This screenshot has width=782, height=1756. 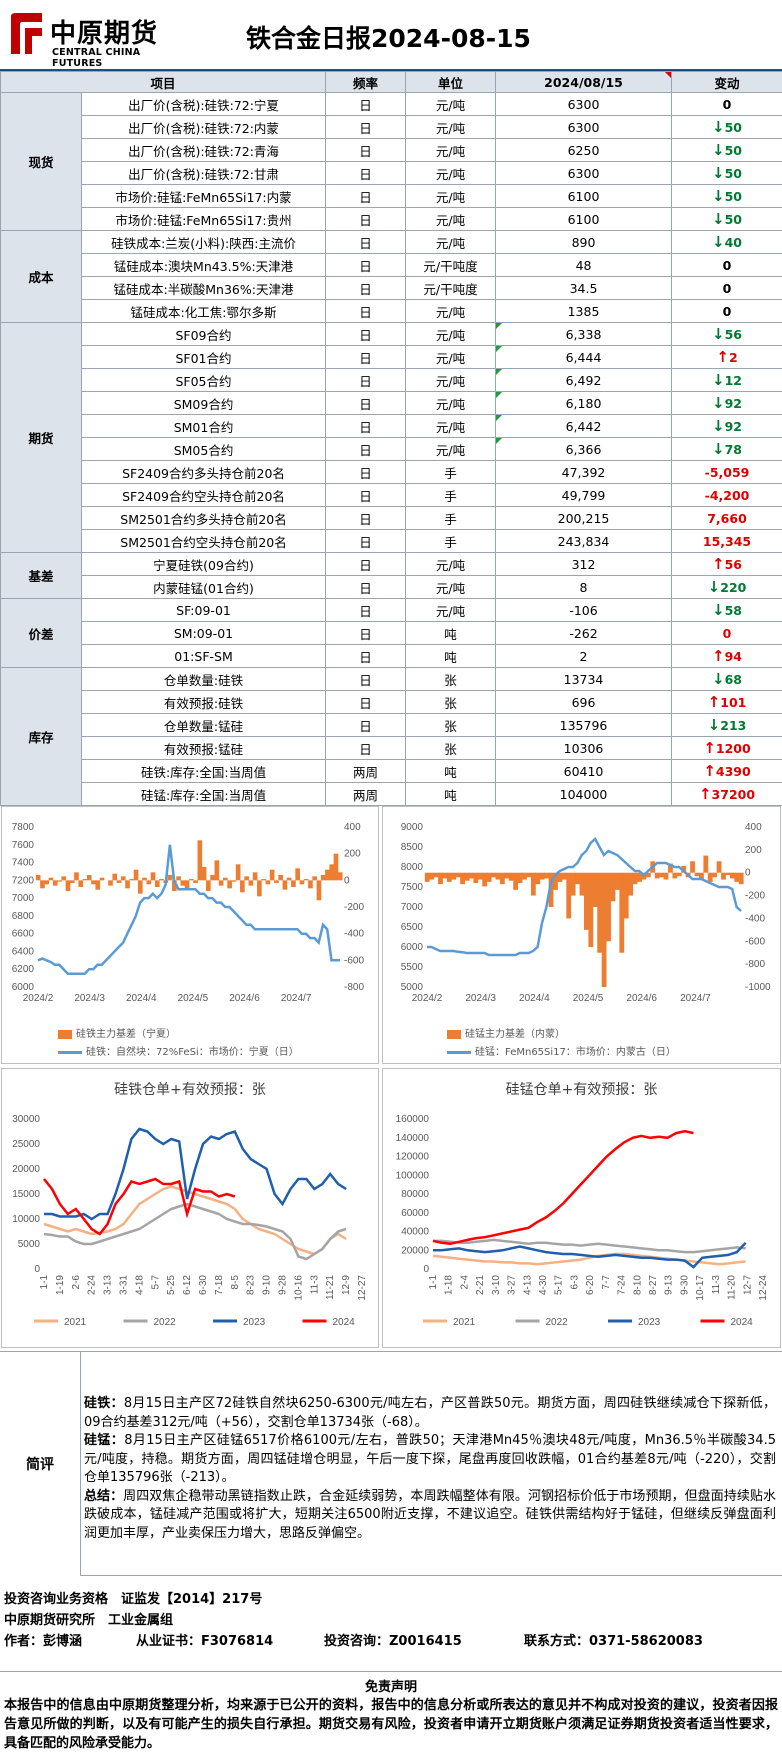 What do you see at coordinates (330, 1287) in the screenshot?
I see `x-tick-label: 11-21` at bounding box center [330, 1287].